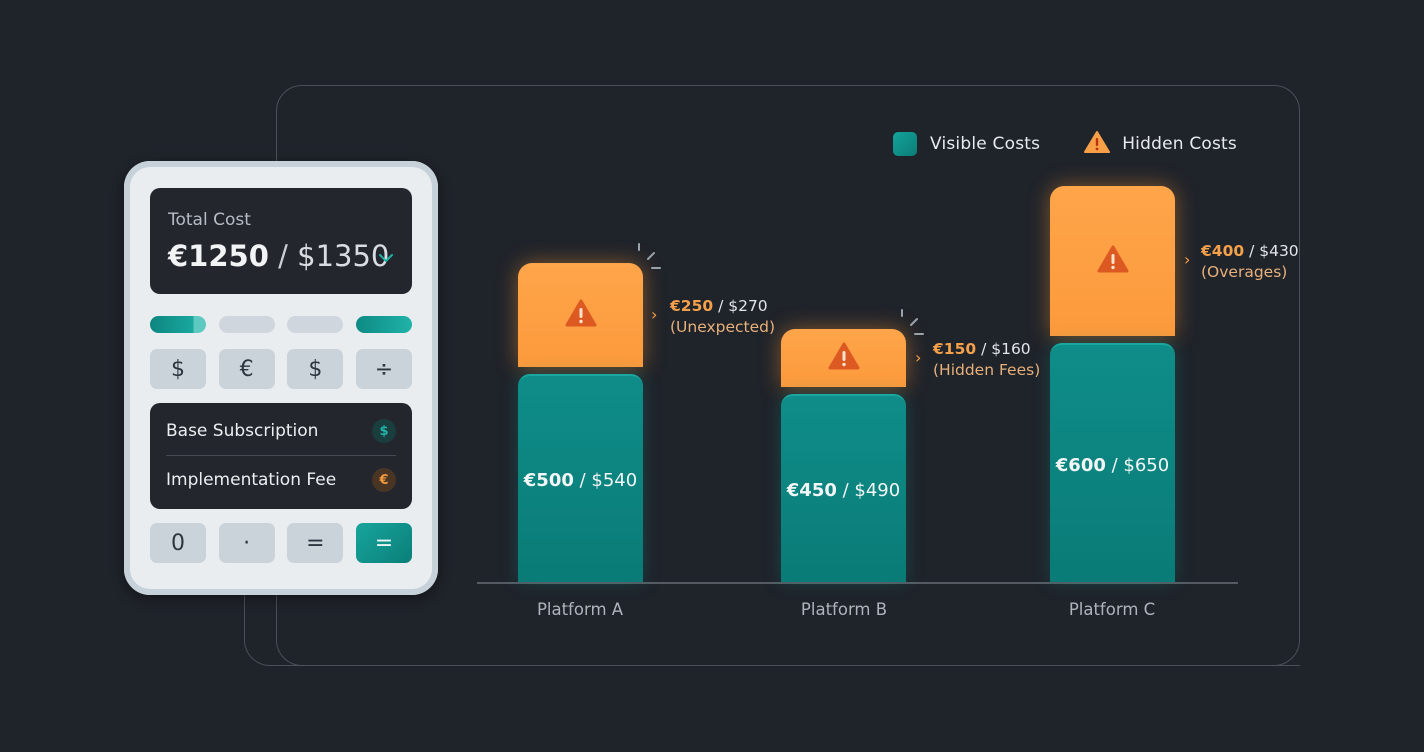 This screenshot has height=752, width=1424. I want to click on bar-hidden-platform-a, so click(580, 315).